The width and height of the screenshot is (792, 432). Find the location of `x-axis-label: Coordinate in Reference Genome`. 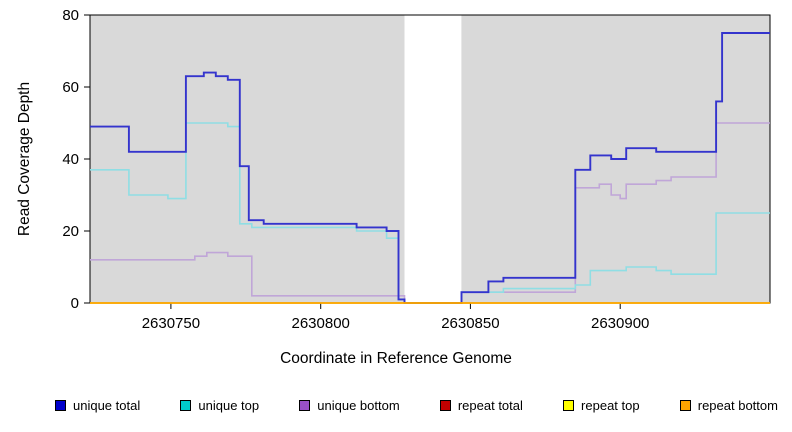

x-axis-label: Coordinate in Reference Genome is located at coordinates (396, 358).